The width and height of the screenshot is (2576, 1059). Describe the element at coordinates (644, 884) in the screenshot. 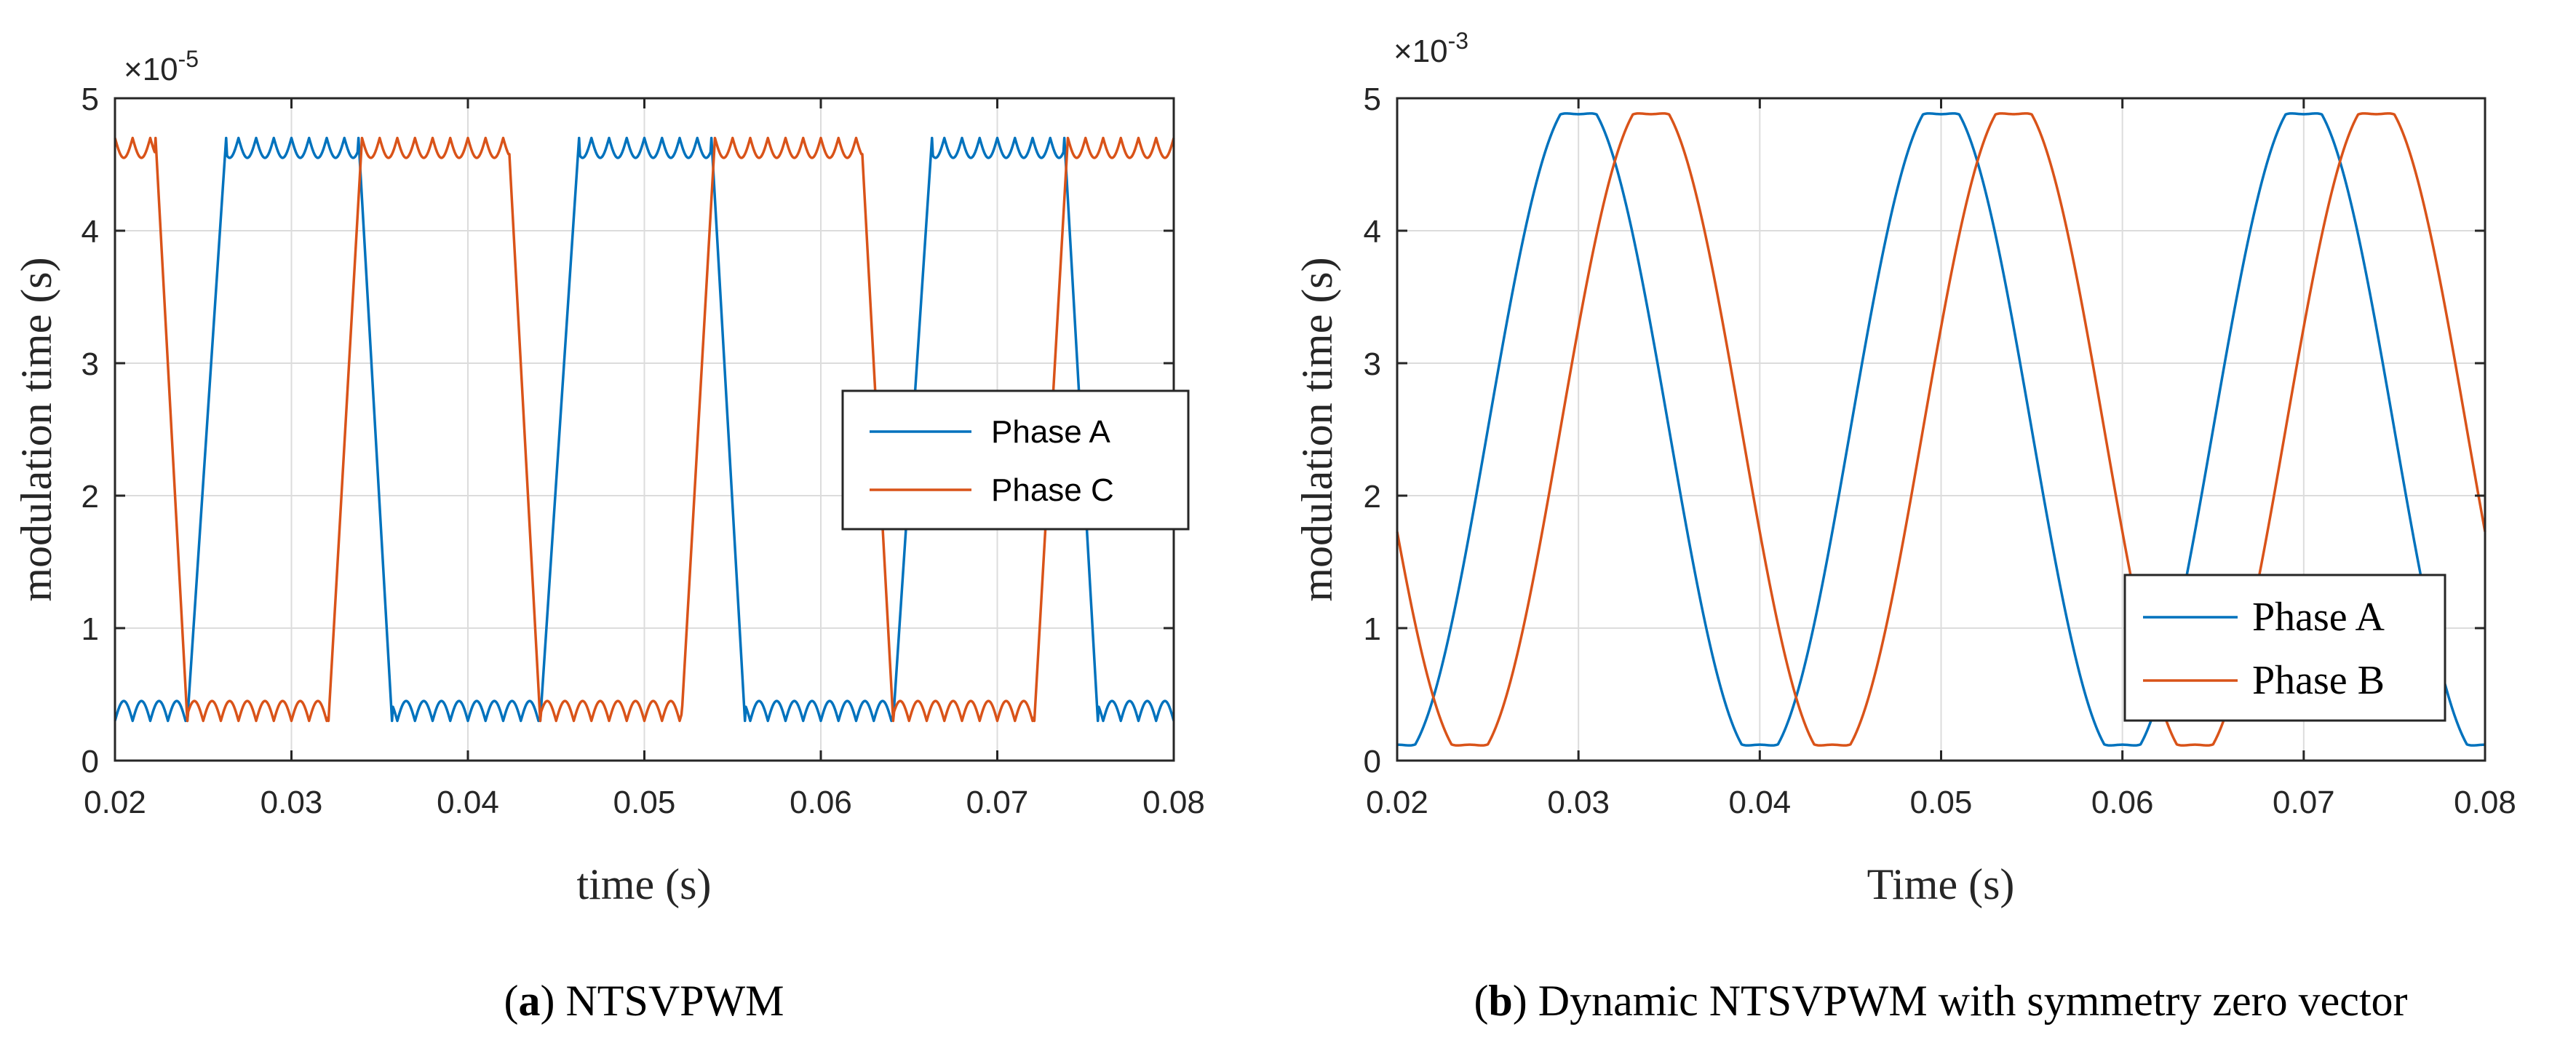

I see `x-axis-label: time (s)` at that location.